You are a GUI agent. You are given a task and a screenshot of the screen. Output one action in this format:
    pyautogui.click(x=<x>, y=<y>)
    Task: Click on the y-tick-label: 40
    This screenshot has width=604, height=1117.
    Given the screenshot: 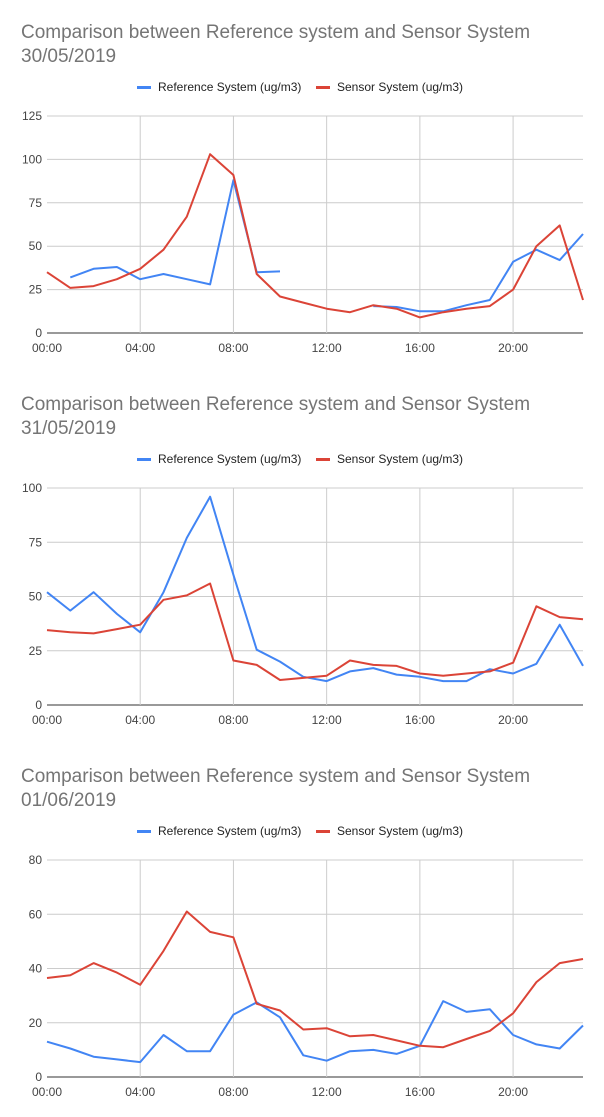 What is the action you would take?
    pyautogui.click(x=36, y=969)
    